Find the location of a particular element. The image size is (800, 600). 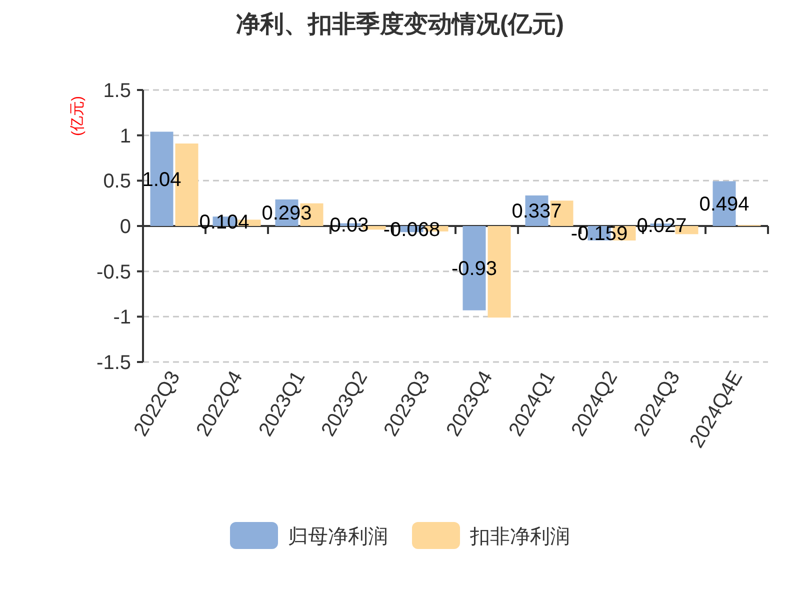

y-tick-label: -1.5 is located at coordinates (113, 363).